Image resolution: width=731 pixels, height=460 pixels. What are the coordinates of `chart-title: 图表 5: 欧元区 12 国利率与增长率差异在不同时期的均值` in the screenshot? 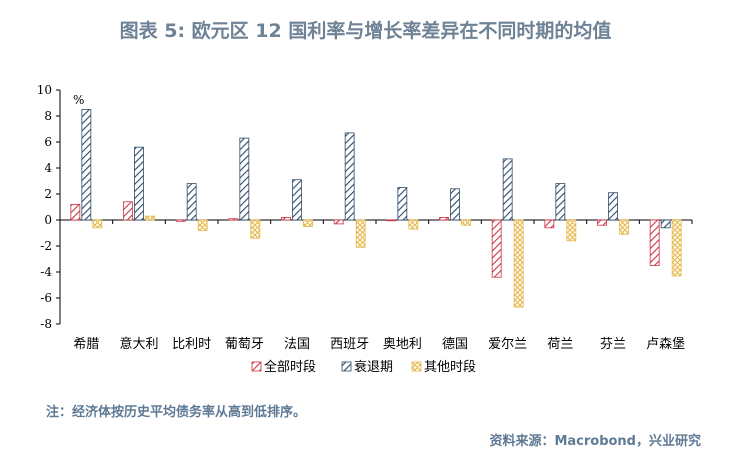 It's located at (365, 31).